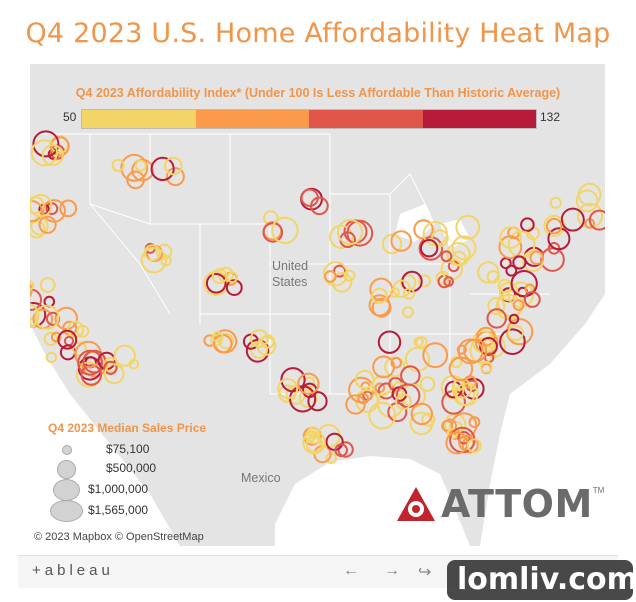  I want to click on undo-icon: ←, so click(351, 570).